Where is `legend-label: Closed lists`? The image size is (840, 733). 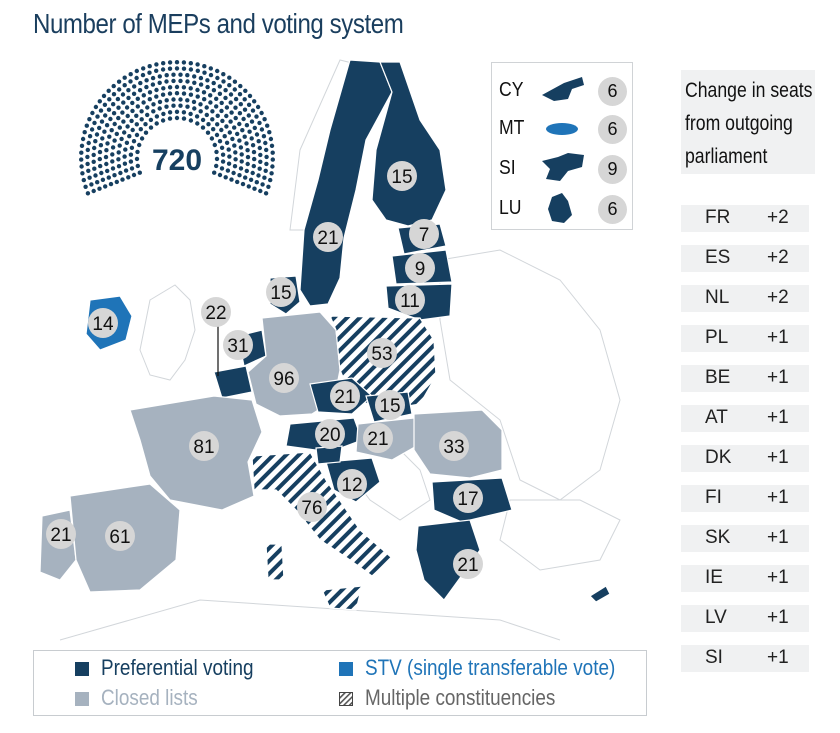
legend-label: Closed lists is located at coordinates (149, 697).